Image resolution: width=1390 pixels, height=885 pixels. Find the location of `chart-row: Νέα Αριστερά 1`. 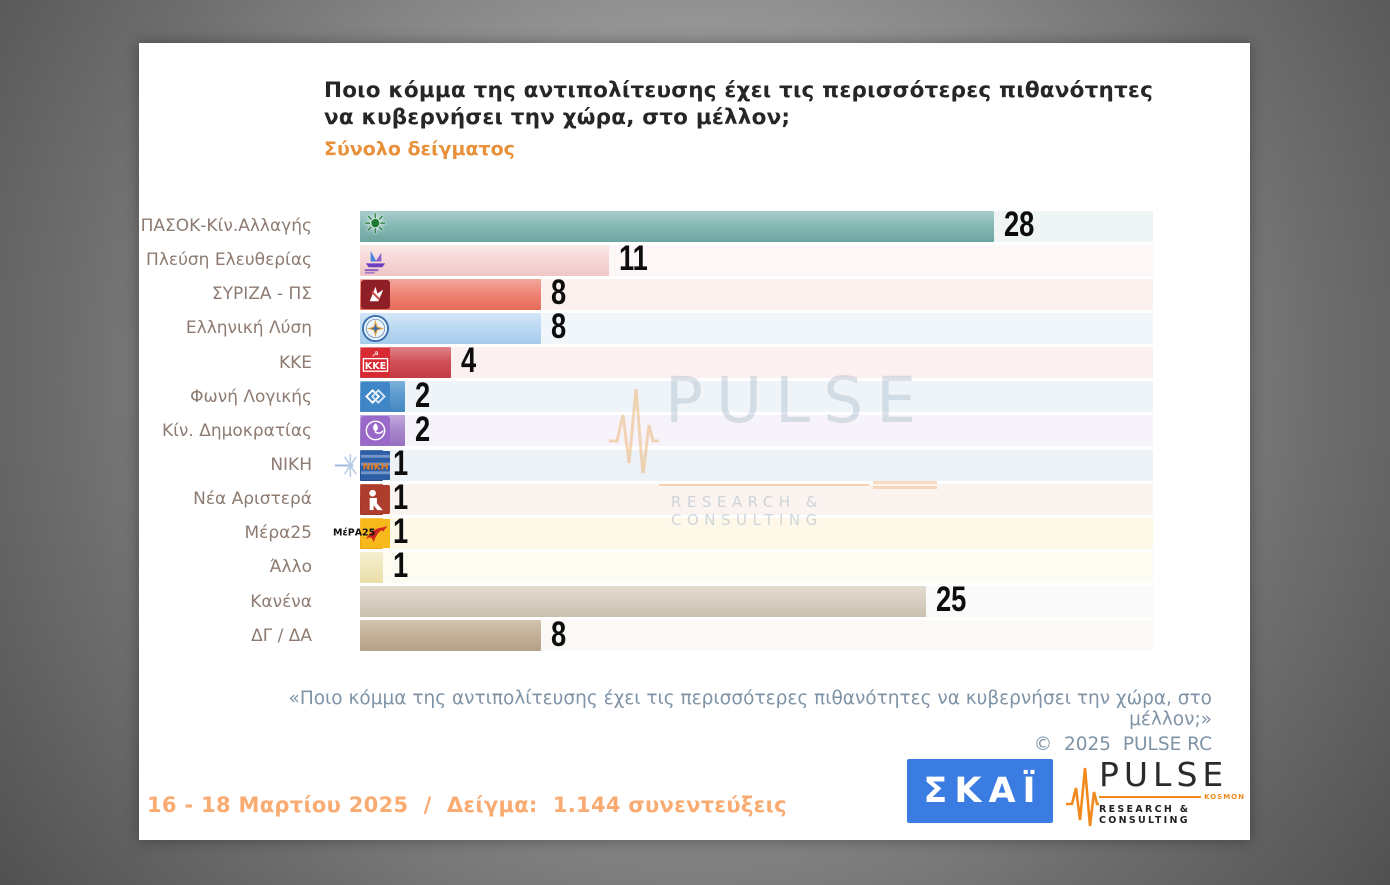

chart-row: Νέα Αριστερά 1 is located at coordinates (694, 497).